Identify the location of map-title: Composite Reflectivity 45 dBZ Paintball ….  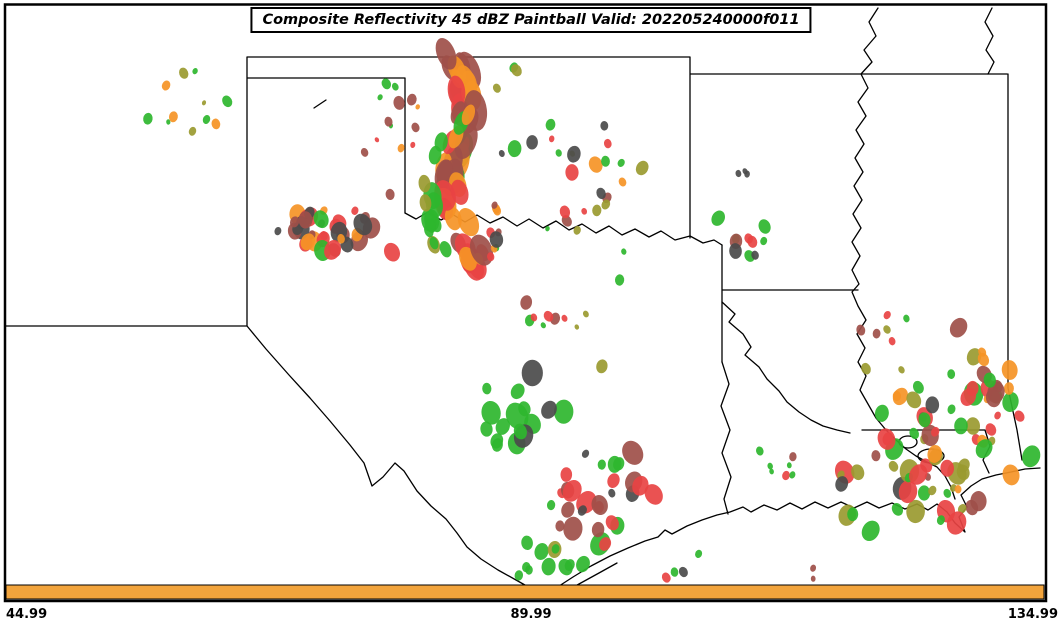
(531, 20).